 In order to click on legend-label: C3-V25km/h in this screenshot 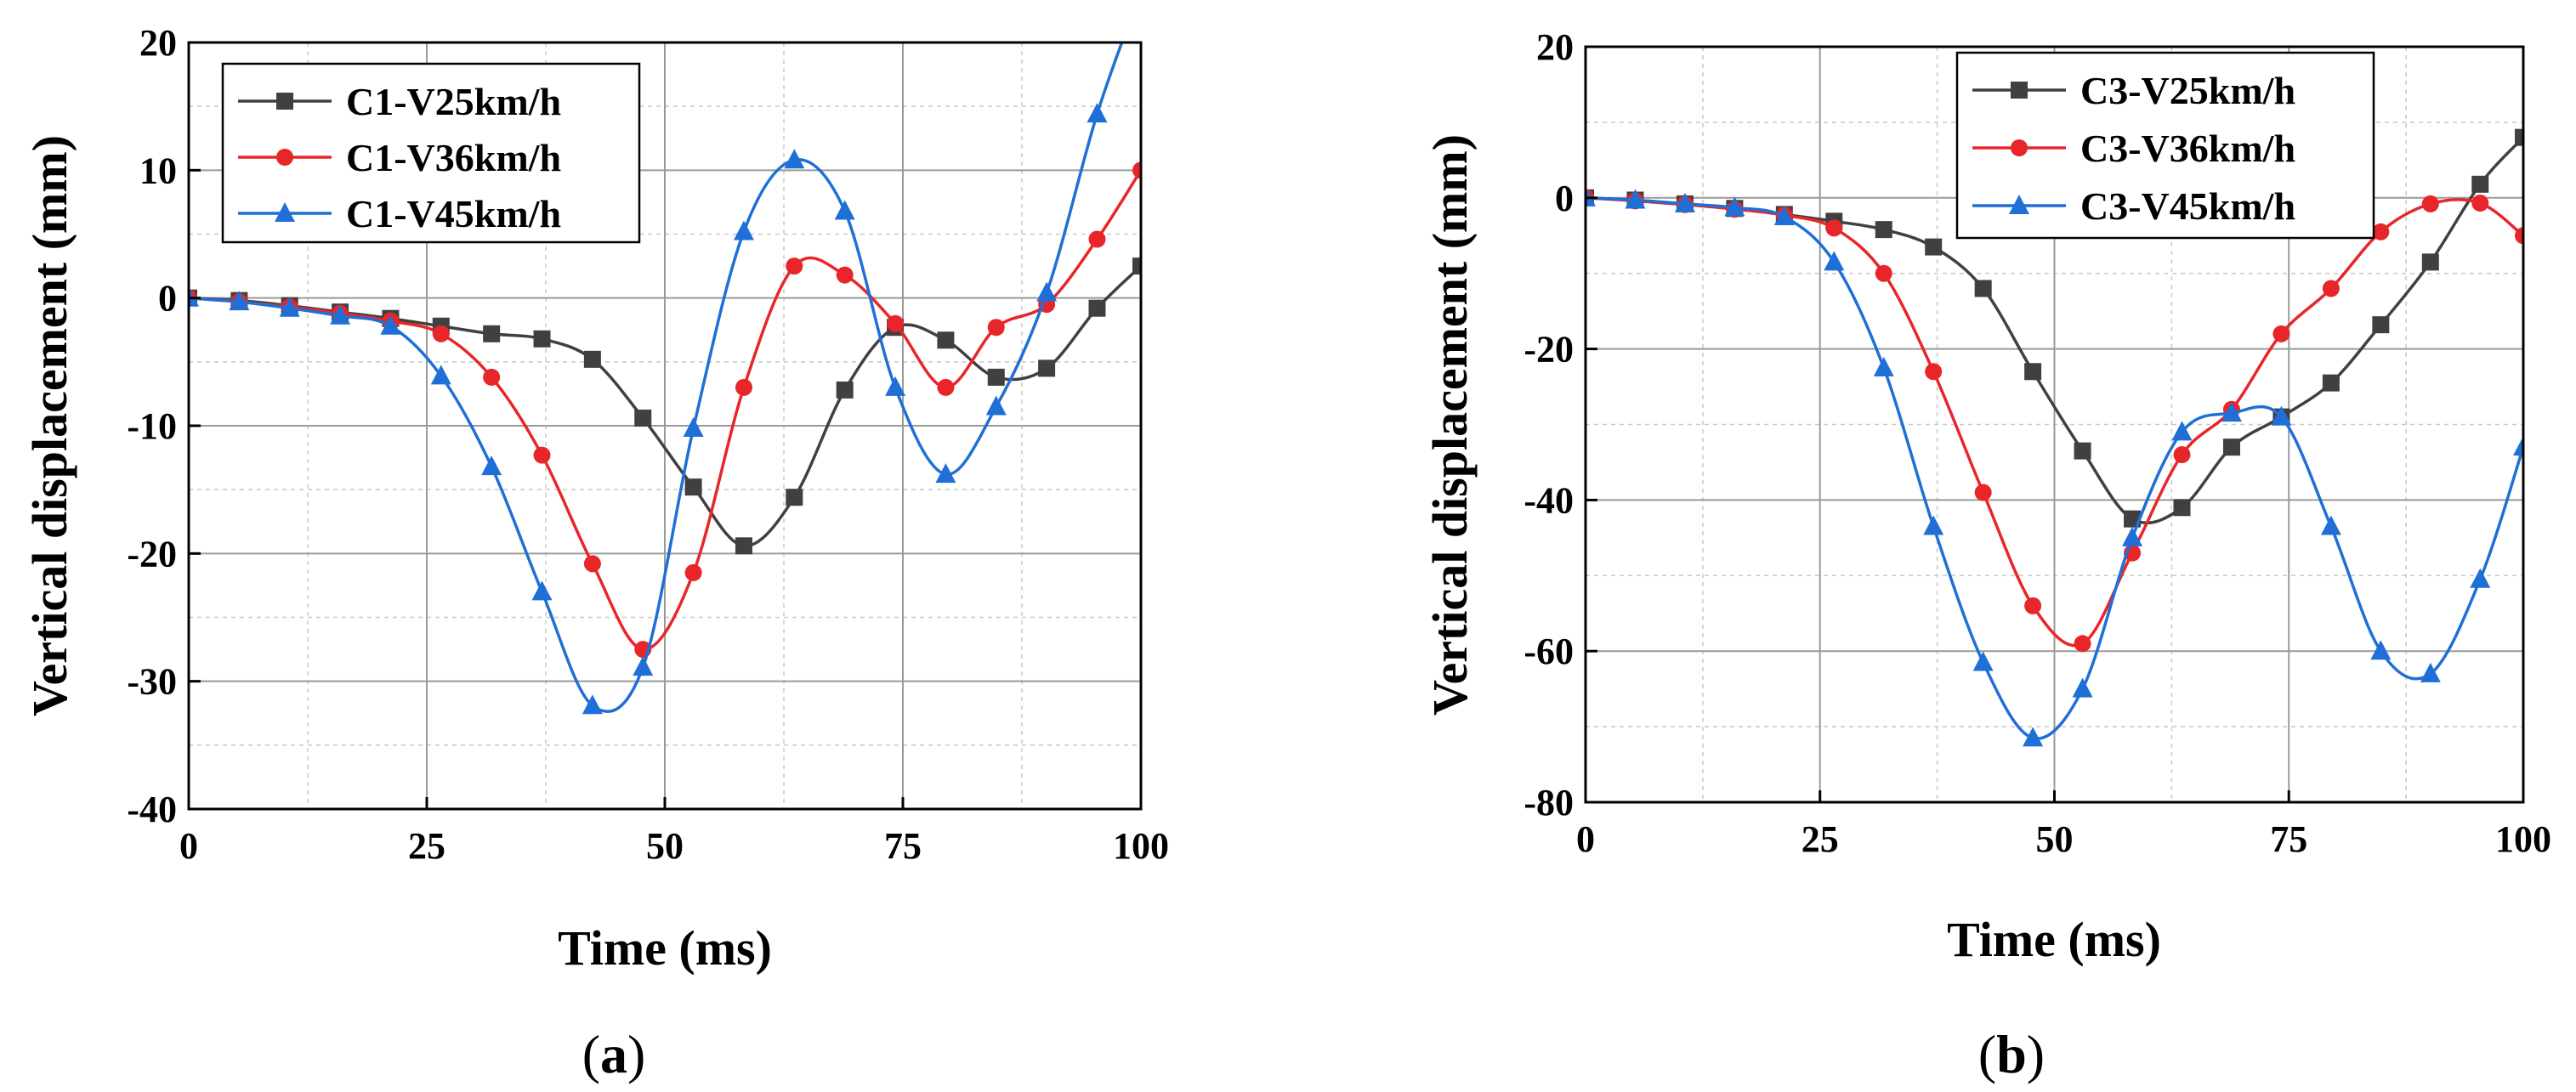, I will do `click(2188, 90)`.